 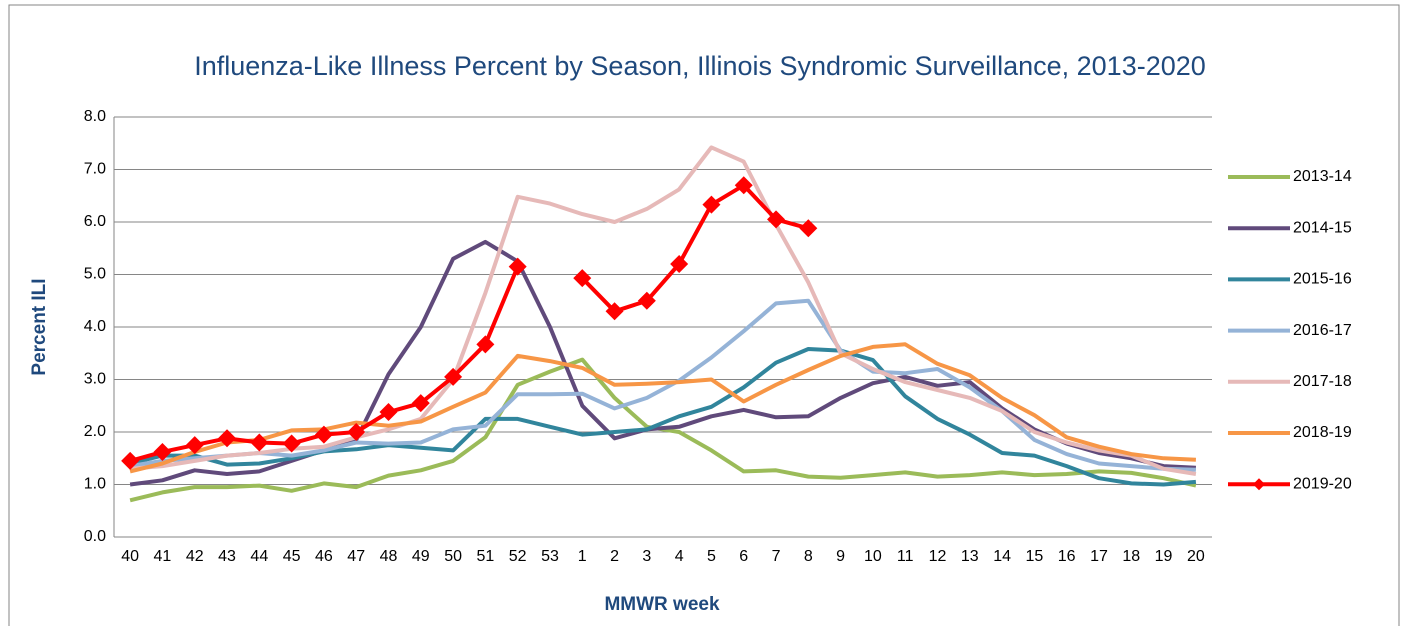 What do you see at coordinates (1322, 176) in the screenshot?
I see `legend-label: 2013-14` at bounding box center [1322, 176].